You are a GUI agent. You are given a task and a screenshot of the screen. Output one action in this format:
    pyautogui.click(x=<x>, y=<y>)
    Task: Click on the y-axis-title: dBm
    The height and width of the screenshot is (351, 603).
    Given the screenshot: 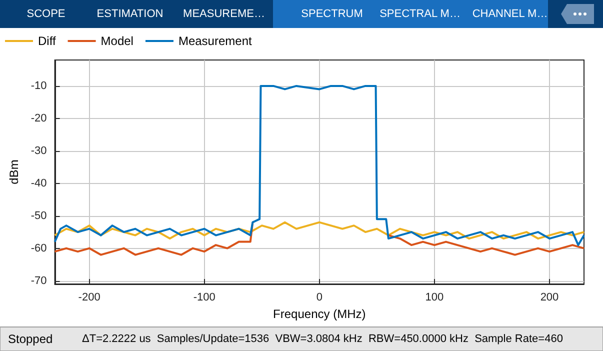 What is the action you would take?
    pyautogui.click(x=14, y=172)
    